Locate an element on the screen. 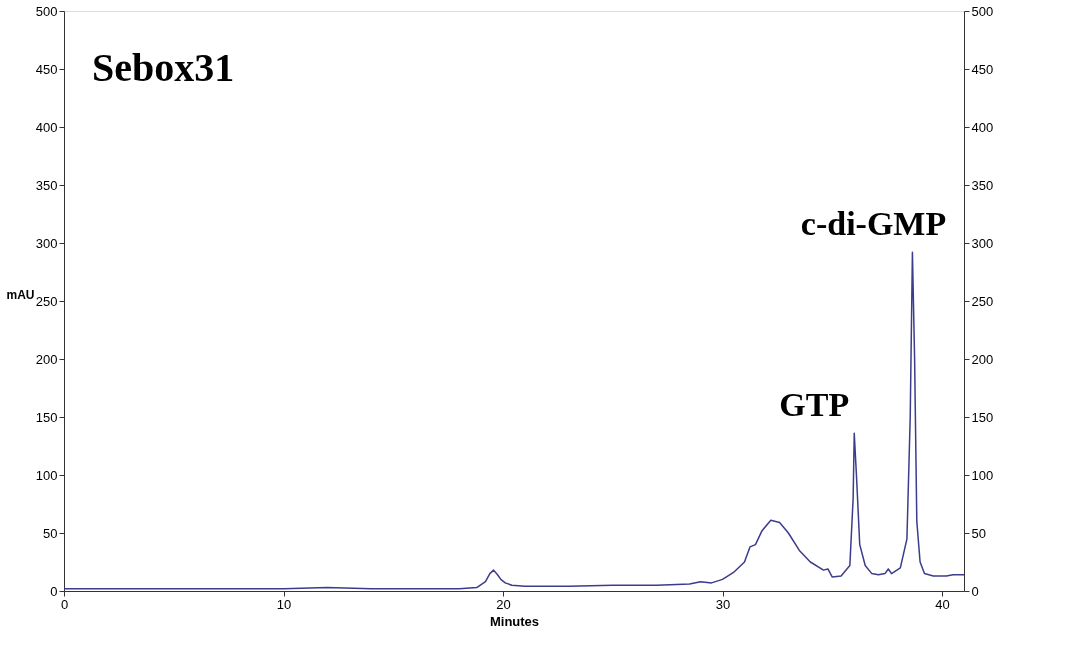 The image size is (1091, 661). y2-tick-label: 150 is located at coordinates (982, 417).